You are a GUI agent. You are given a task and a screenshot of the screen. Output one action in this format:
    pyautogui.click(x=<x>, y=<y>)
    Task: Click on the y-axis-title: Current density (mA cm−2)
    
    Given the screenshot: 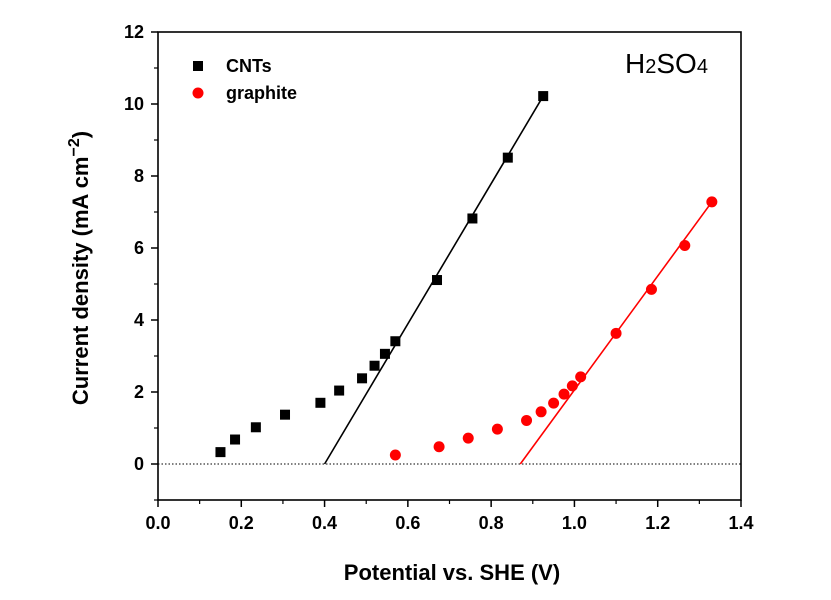 What is the action you would take?
    pyautogui.click(x=79, y=268)
    